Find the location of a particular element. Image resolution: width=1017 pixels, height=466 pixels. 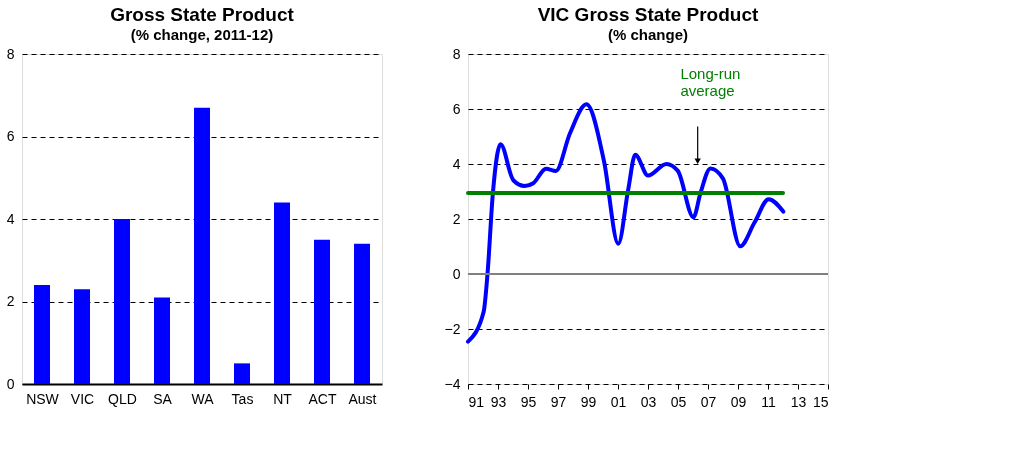

x-tick-label: 07 is located at coordinates (708, 401).